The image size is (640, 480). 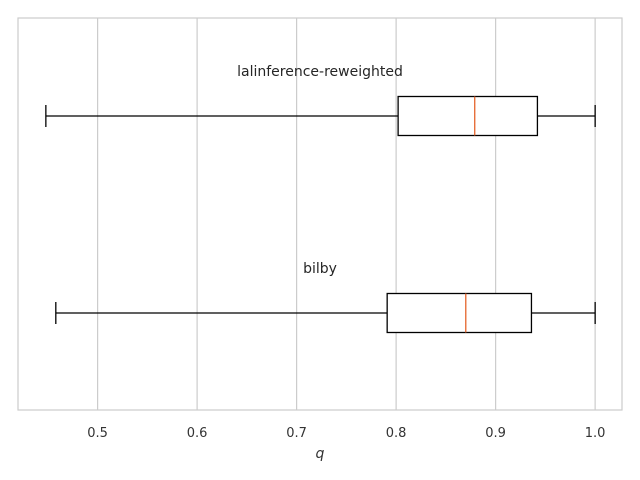 What do you see at coordinates (197, 433) in the screenshot?
I see `x-tick-label: 0.6` at bounding box center [197, 433].